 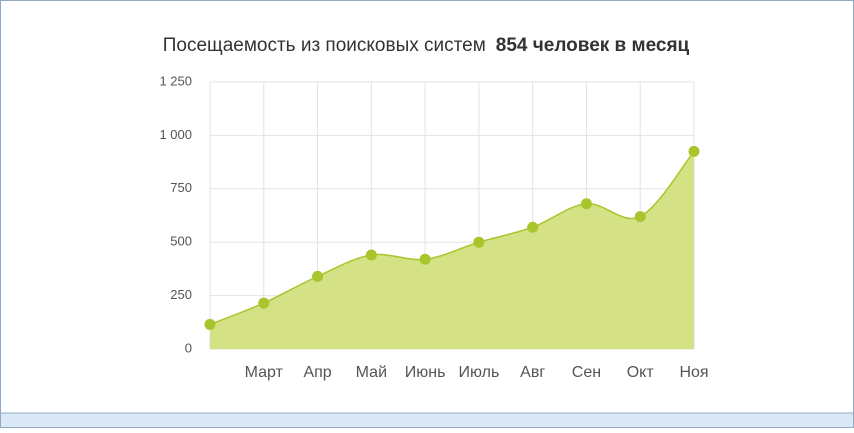 I want to click on title-text: Посещаемость из поисковых систем, so click(x=324, y=45).